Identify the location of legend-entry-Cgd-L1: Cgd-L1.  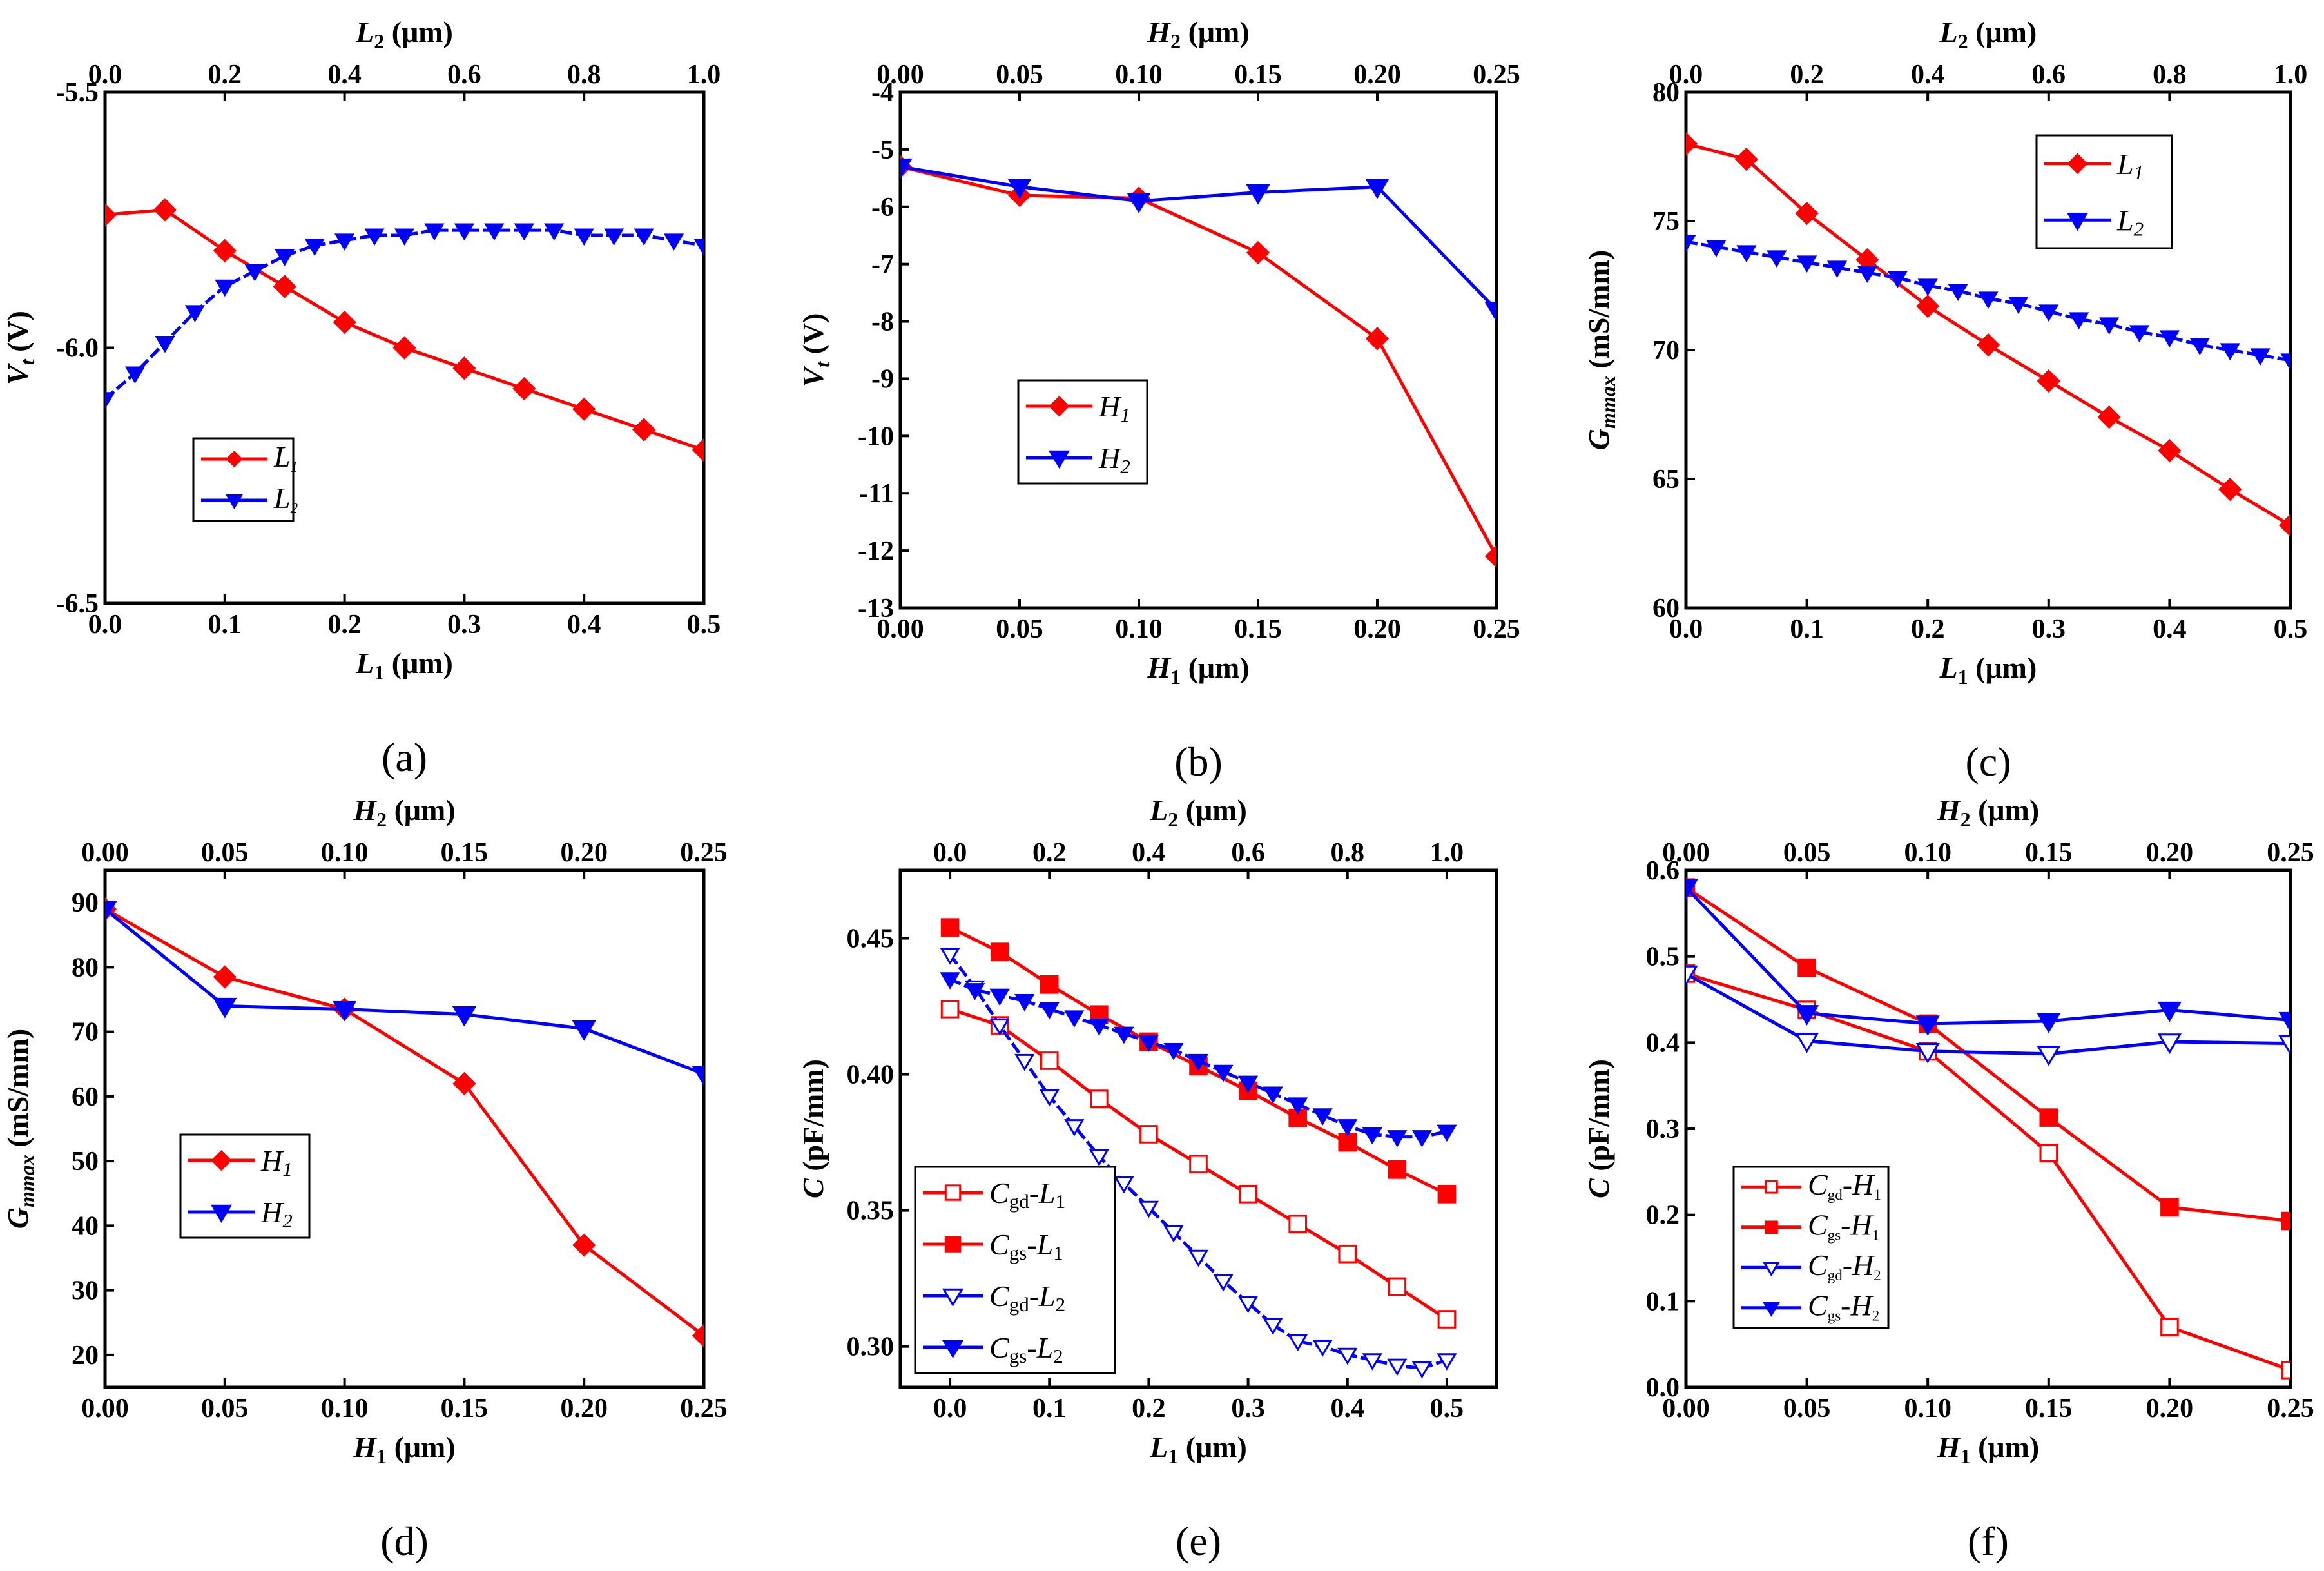
(994, 1195).